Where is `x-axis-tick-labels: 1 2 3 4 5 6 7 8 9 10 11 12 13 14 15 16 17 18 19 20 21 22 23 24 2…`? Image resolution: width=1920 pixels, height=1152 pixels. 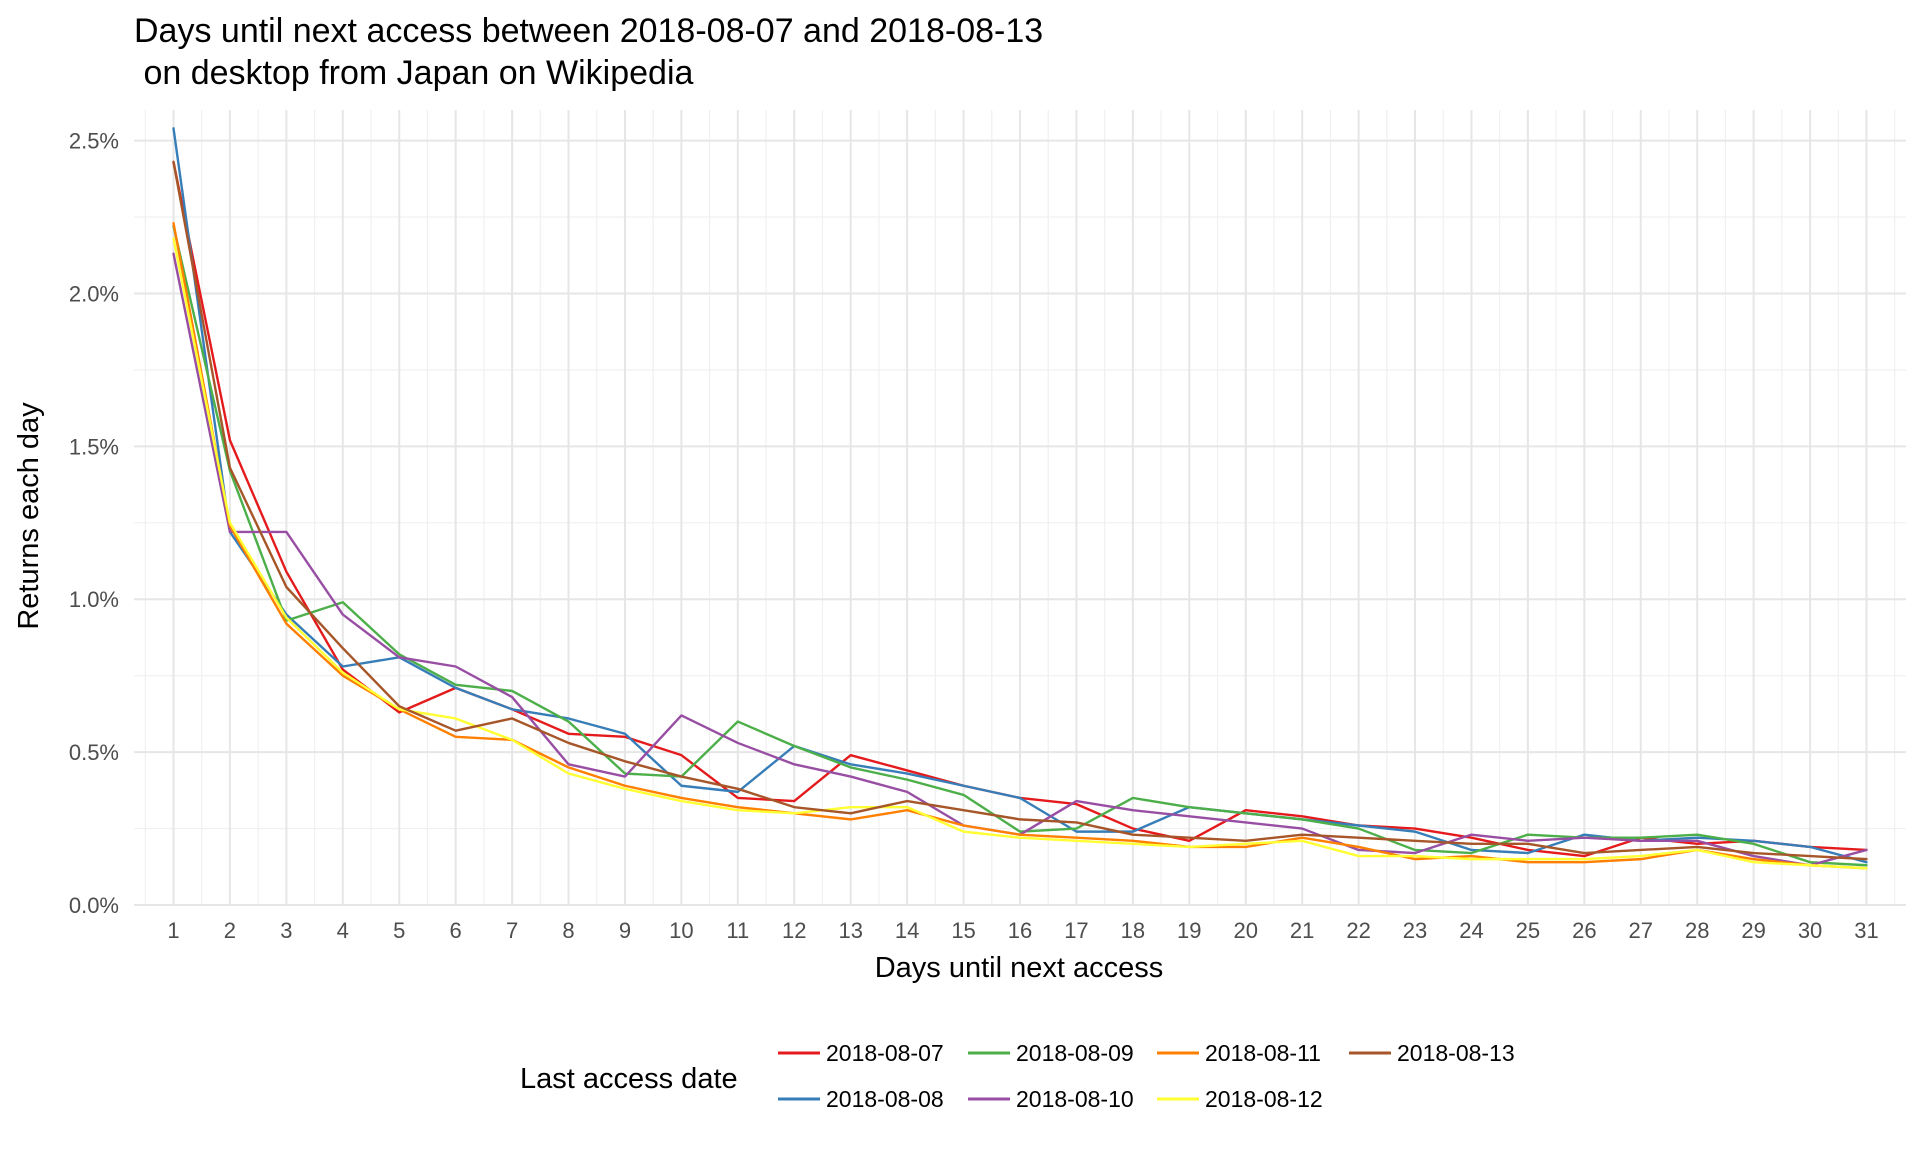 x-axis-tick-labels: 1 2 3 4 5 6 7 8 9 10 11 12 13 14 15 16 17 18 19 20 21 22 23 24 2… is located at coordinates (1022, 930).